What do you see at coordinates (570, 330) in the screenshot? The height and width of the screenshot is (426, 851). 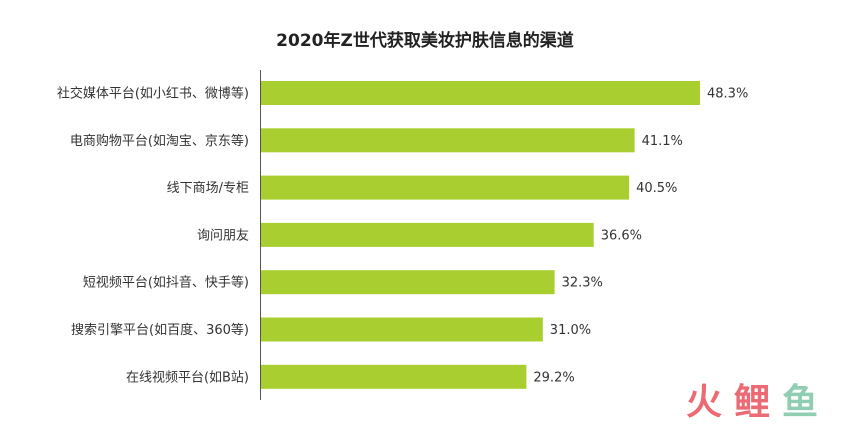 I see `value-label: 31.0%` at bounding box center [570, 330].